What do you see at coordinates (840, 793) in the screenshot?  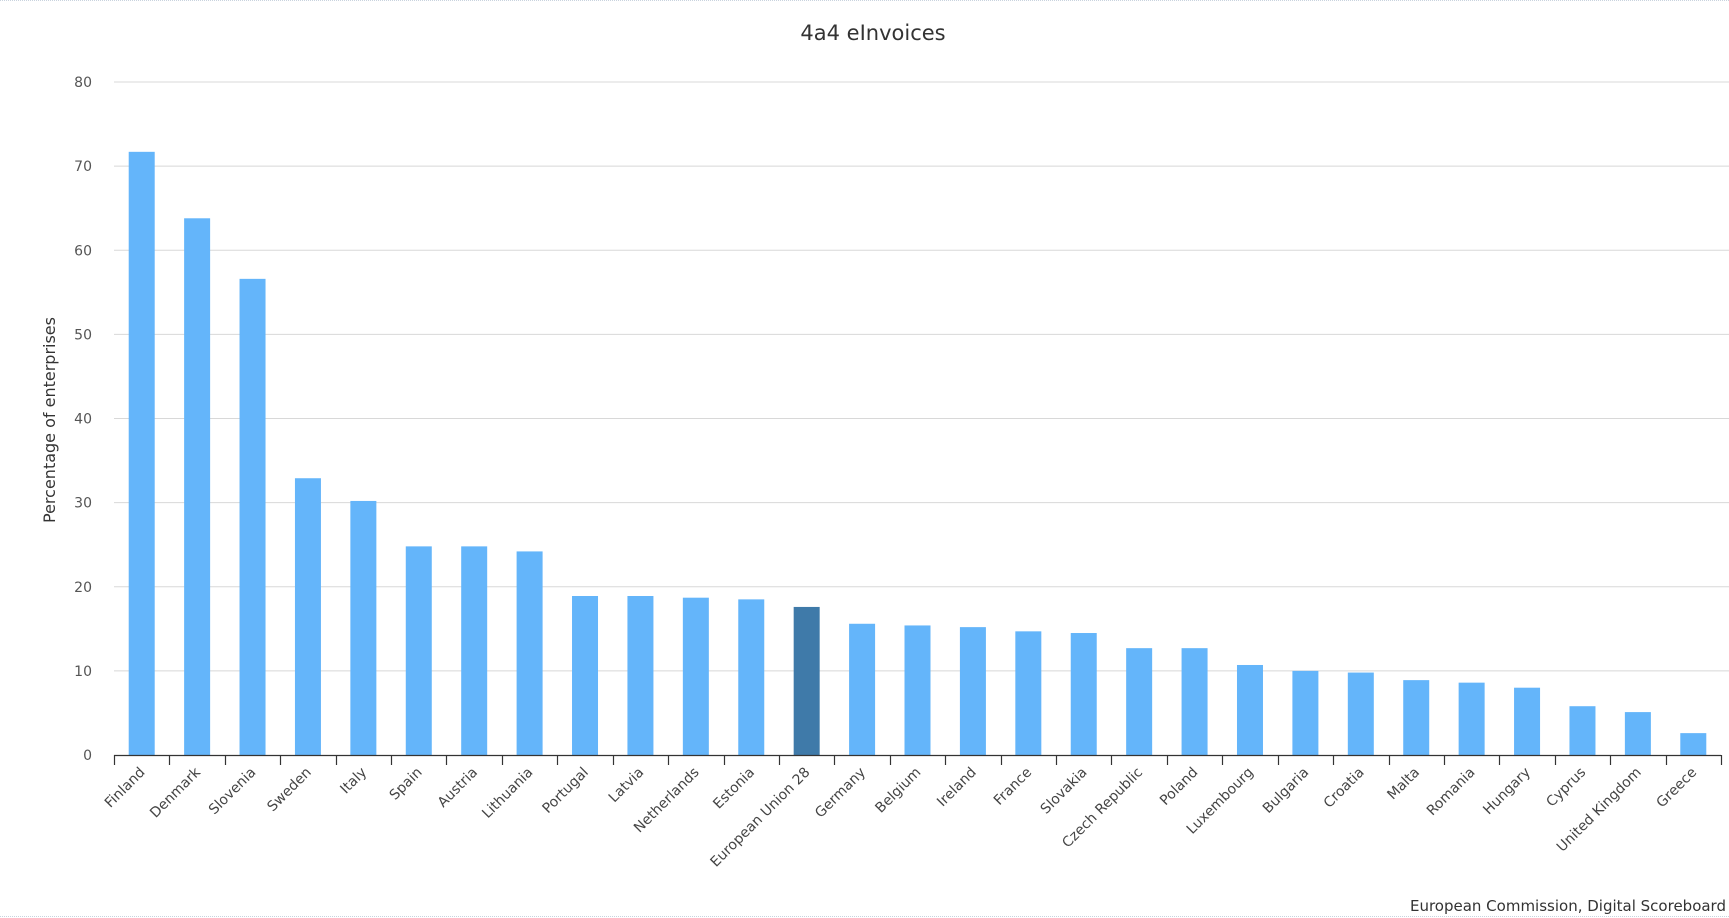 I see `x-tick-label: Germany` at bounding box center [840, 793].